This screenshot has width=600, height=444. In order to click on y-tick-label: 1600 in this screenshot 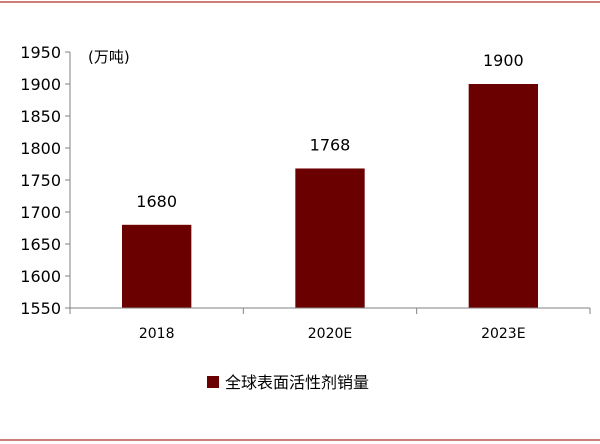, I will do `click(40, 276)`.